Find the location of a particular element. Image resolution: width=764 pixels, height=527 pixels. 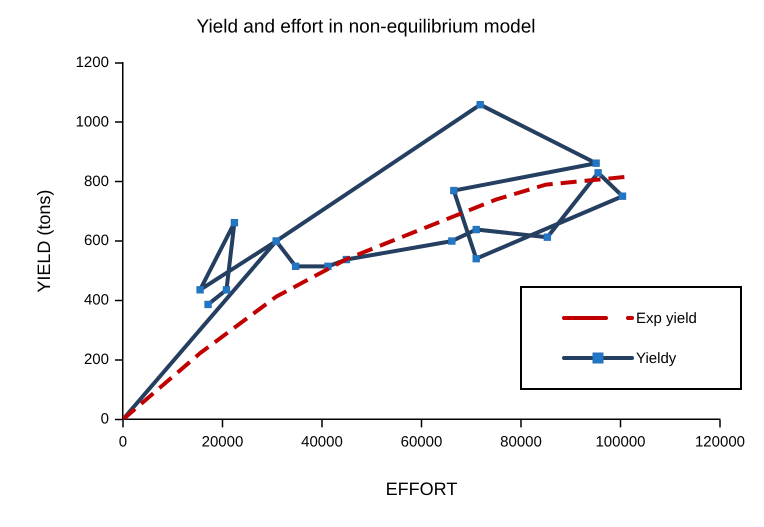

x-tick-label: 0 is located at coordinates (123, 442).